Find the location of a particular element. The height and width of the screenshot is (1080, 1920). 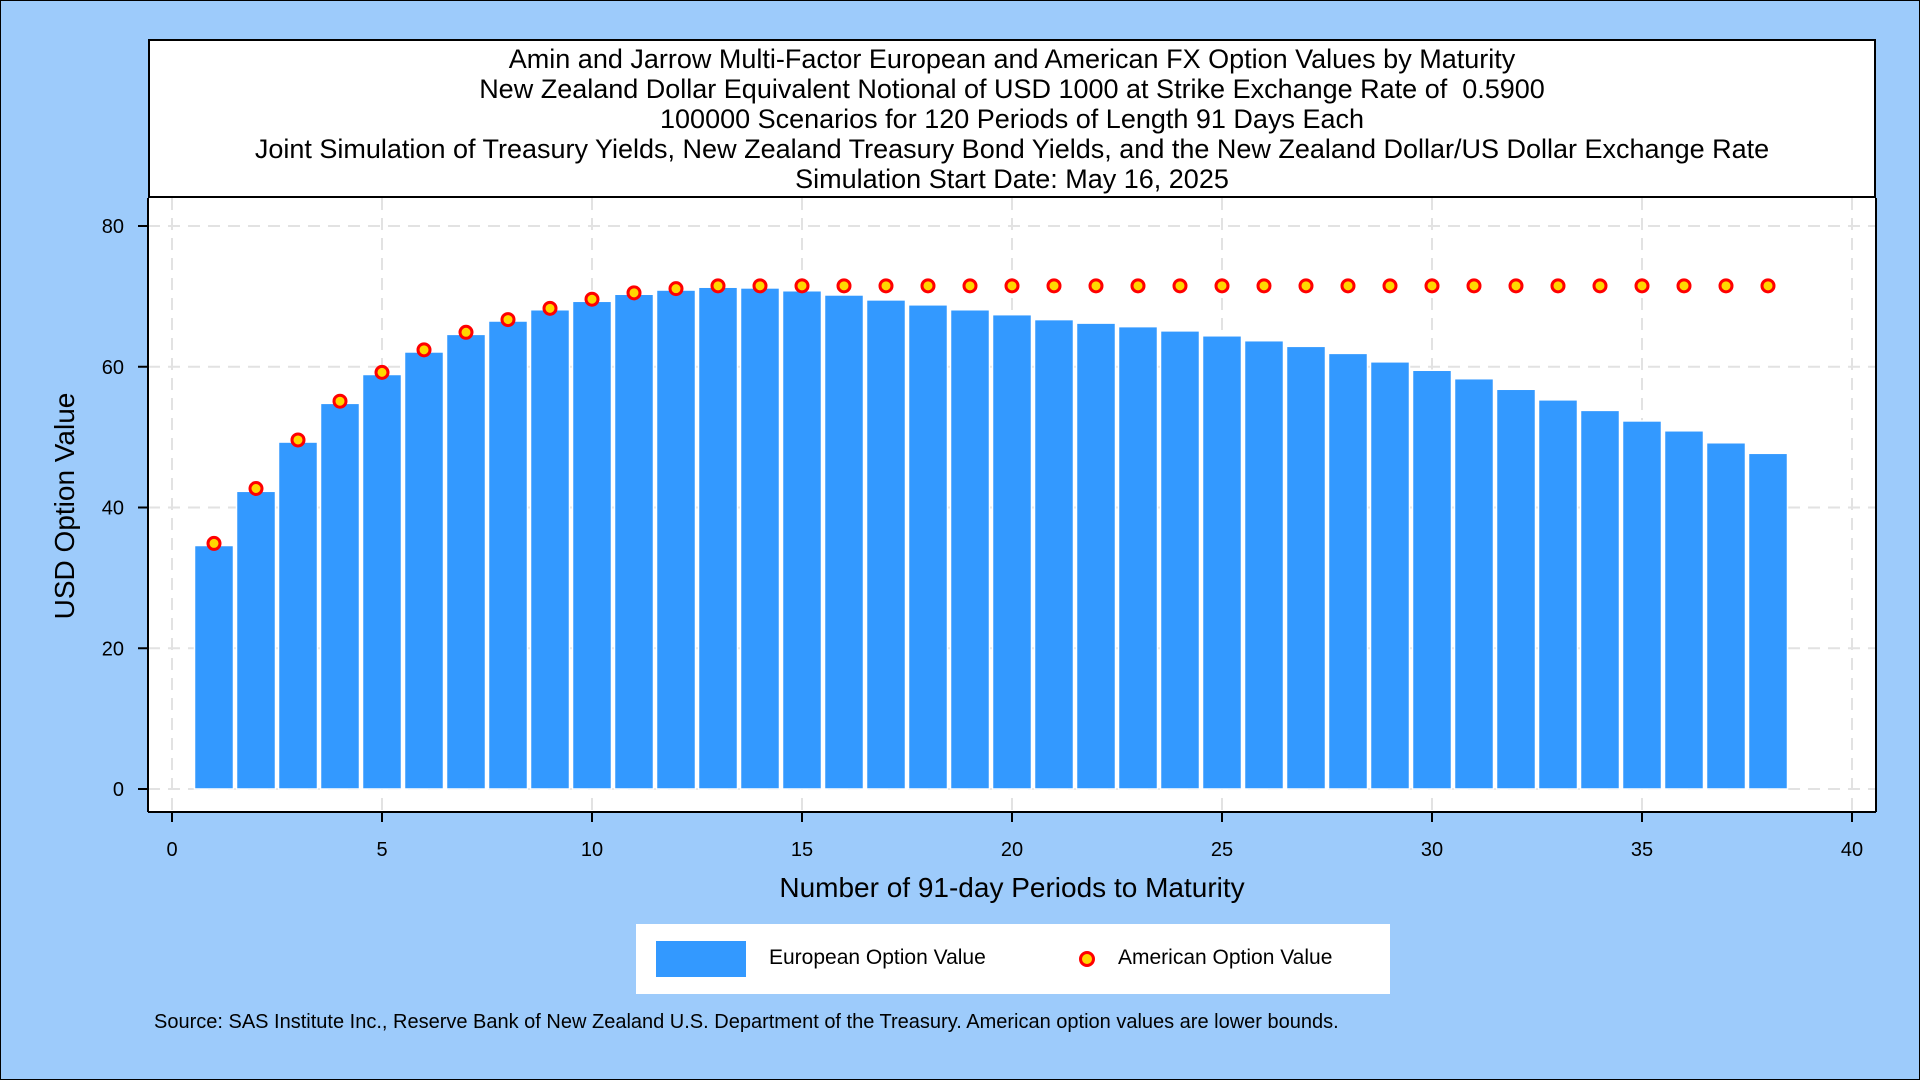

legend-label-american: American Option Value is located at coordinates (1225, 957).